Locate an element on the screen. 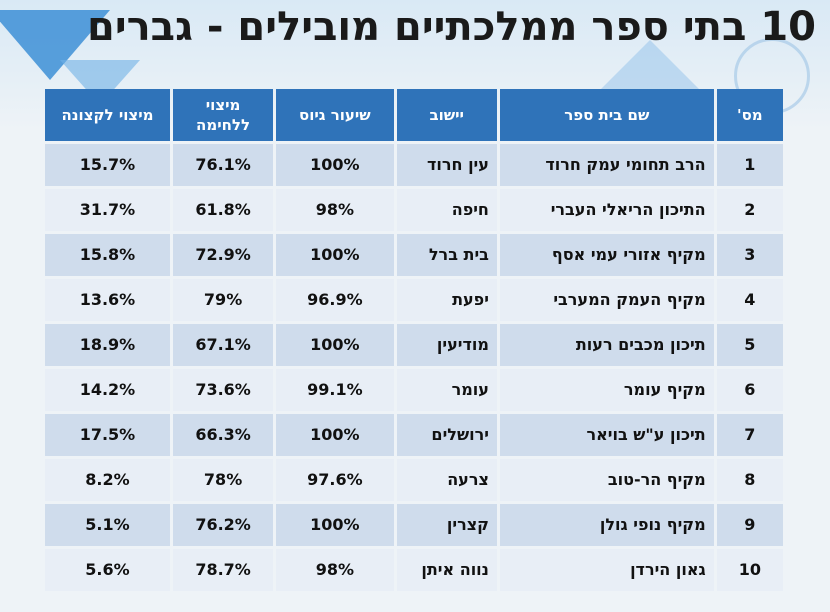 Image resolution: width=830 pixels, height=612 pixels. cell-school-name: תיכון מכבים רעות is located at coordinates (606, 345).